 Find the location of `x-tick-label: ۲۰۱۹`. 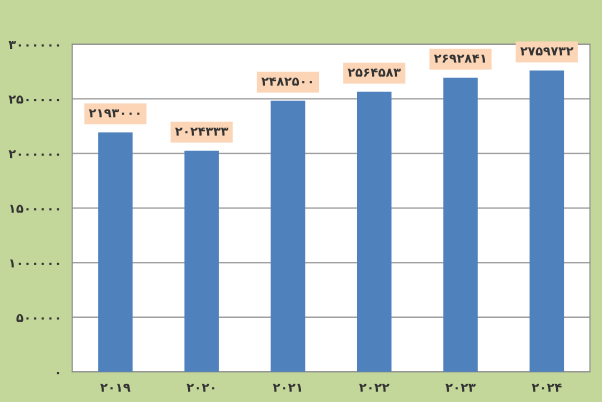

x-tick-label: ۲۰۱۹ is located at coordinates (115, 388).